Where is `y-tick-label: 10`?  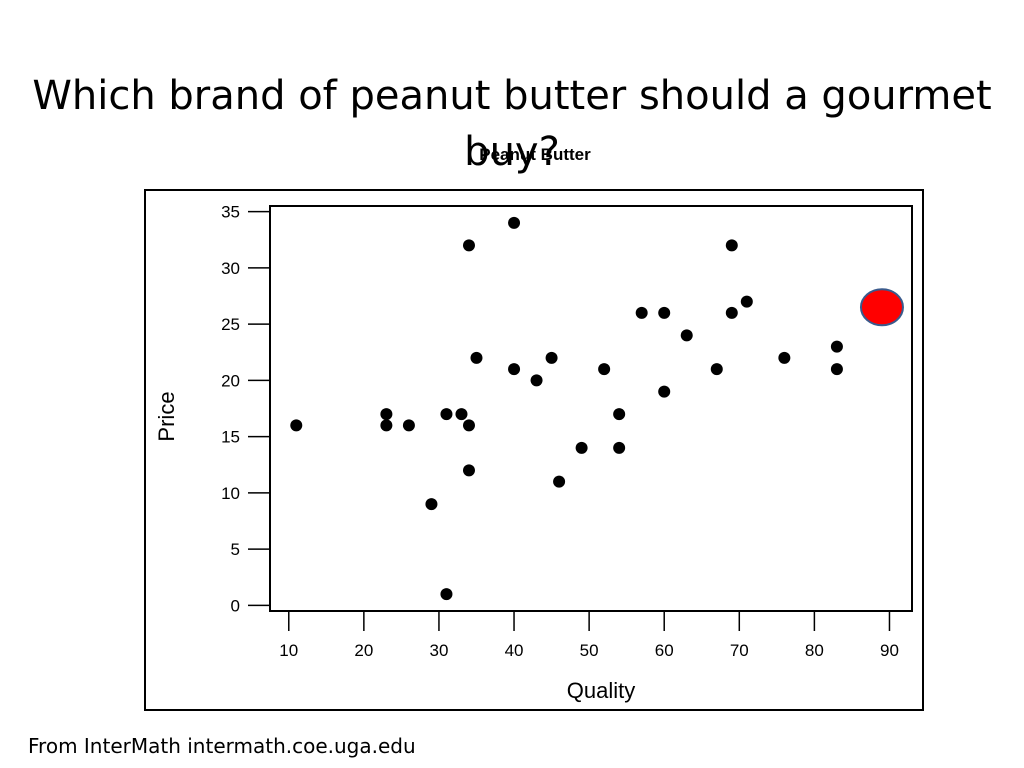 y-tick-label: 10 is located at coordinates (230, 493).